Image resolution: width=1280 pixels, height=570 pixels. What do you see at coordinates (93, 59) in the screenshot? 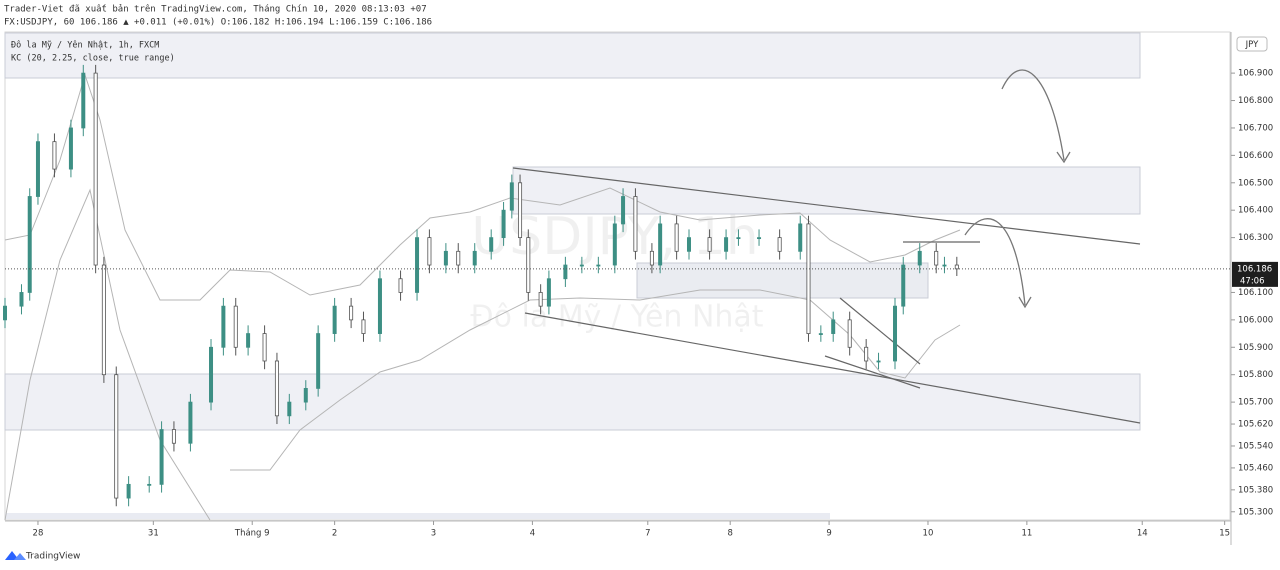
I see `legend-indicator: KC (20, 2.25, close, true range)` at bounding box center [93, 59].